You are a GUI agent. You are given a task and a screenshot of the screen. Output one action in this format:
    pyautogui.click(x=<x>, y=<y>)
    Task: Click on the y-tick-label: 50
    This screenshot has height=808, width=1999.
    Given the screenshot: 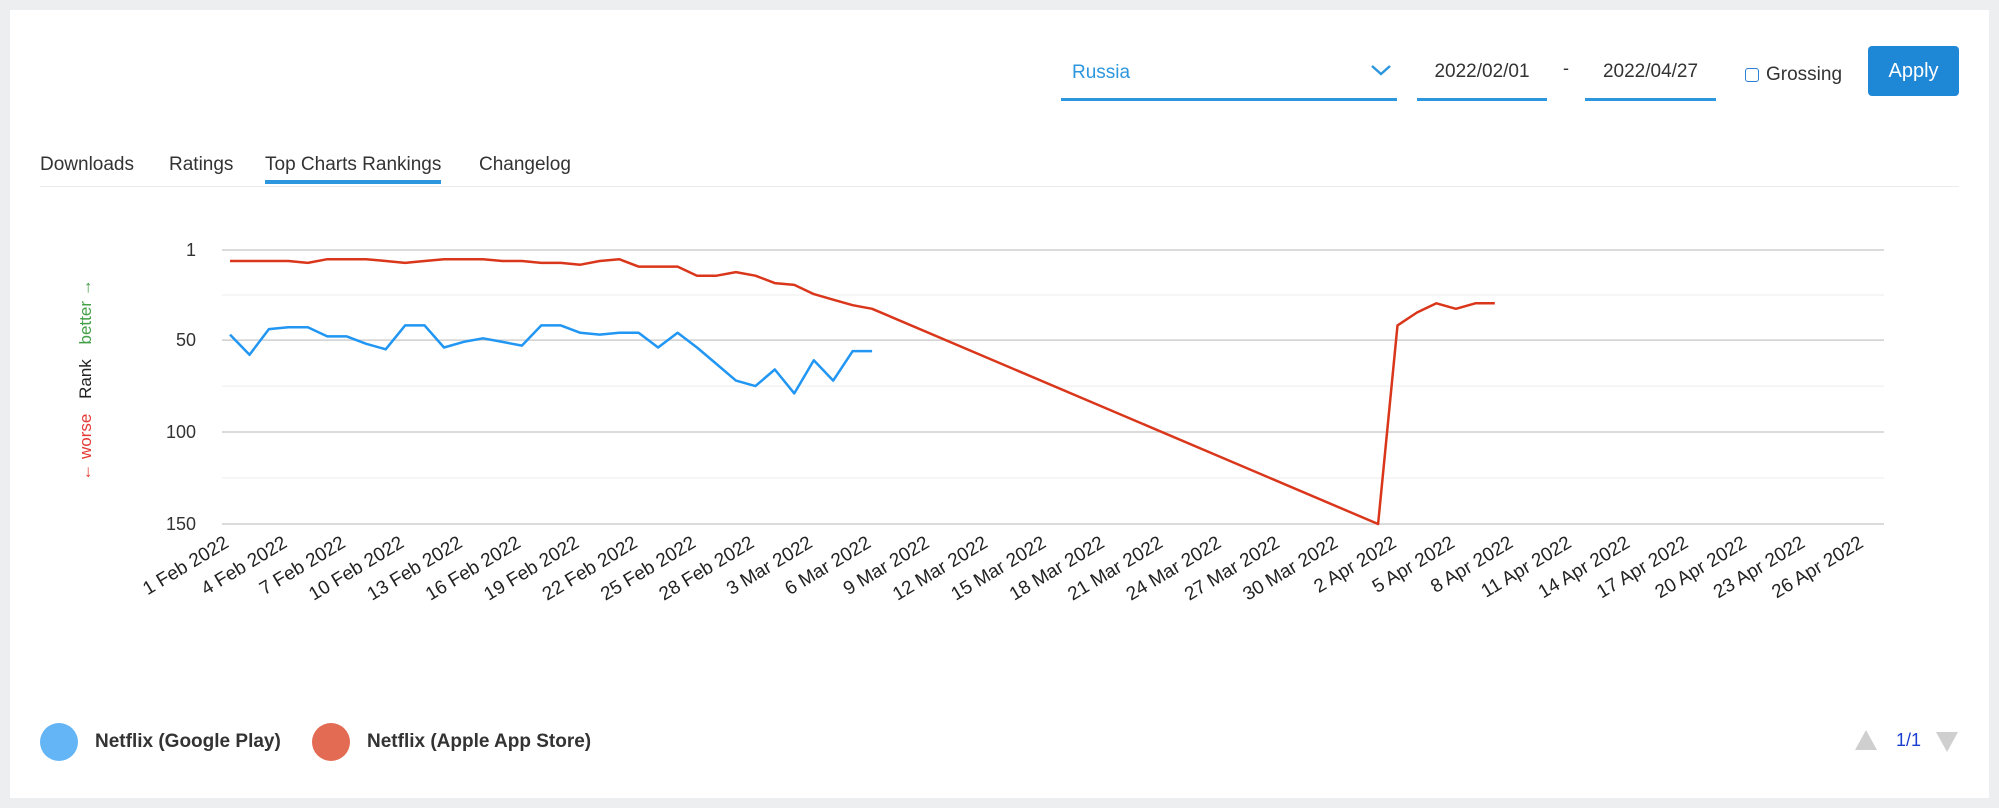 What is the action you would take?
    pyautogui.click(x=186, y=340)
    